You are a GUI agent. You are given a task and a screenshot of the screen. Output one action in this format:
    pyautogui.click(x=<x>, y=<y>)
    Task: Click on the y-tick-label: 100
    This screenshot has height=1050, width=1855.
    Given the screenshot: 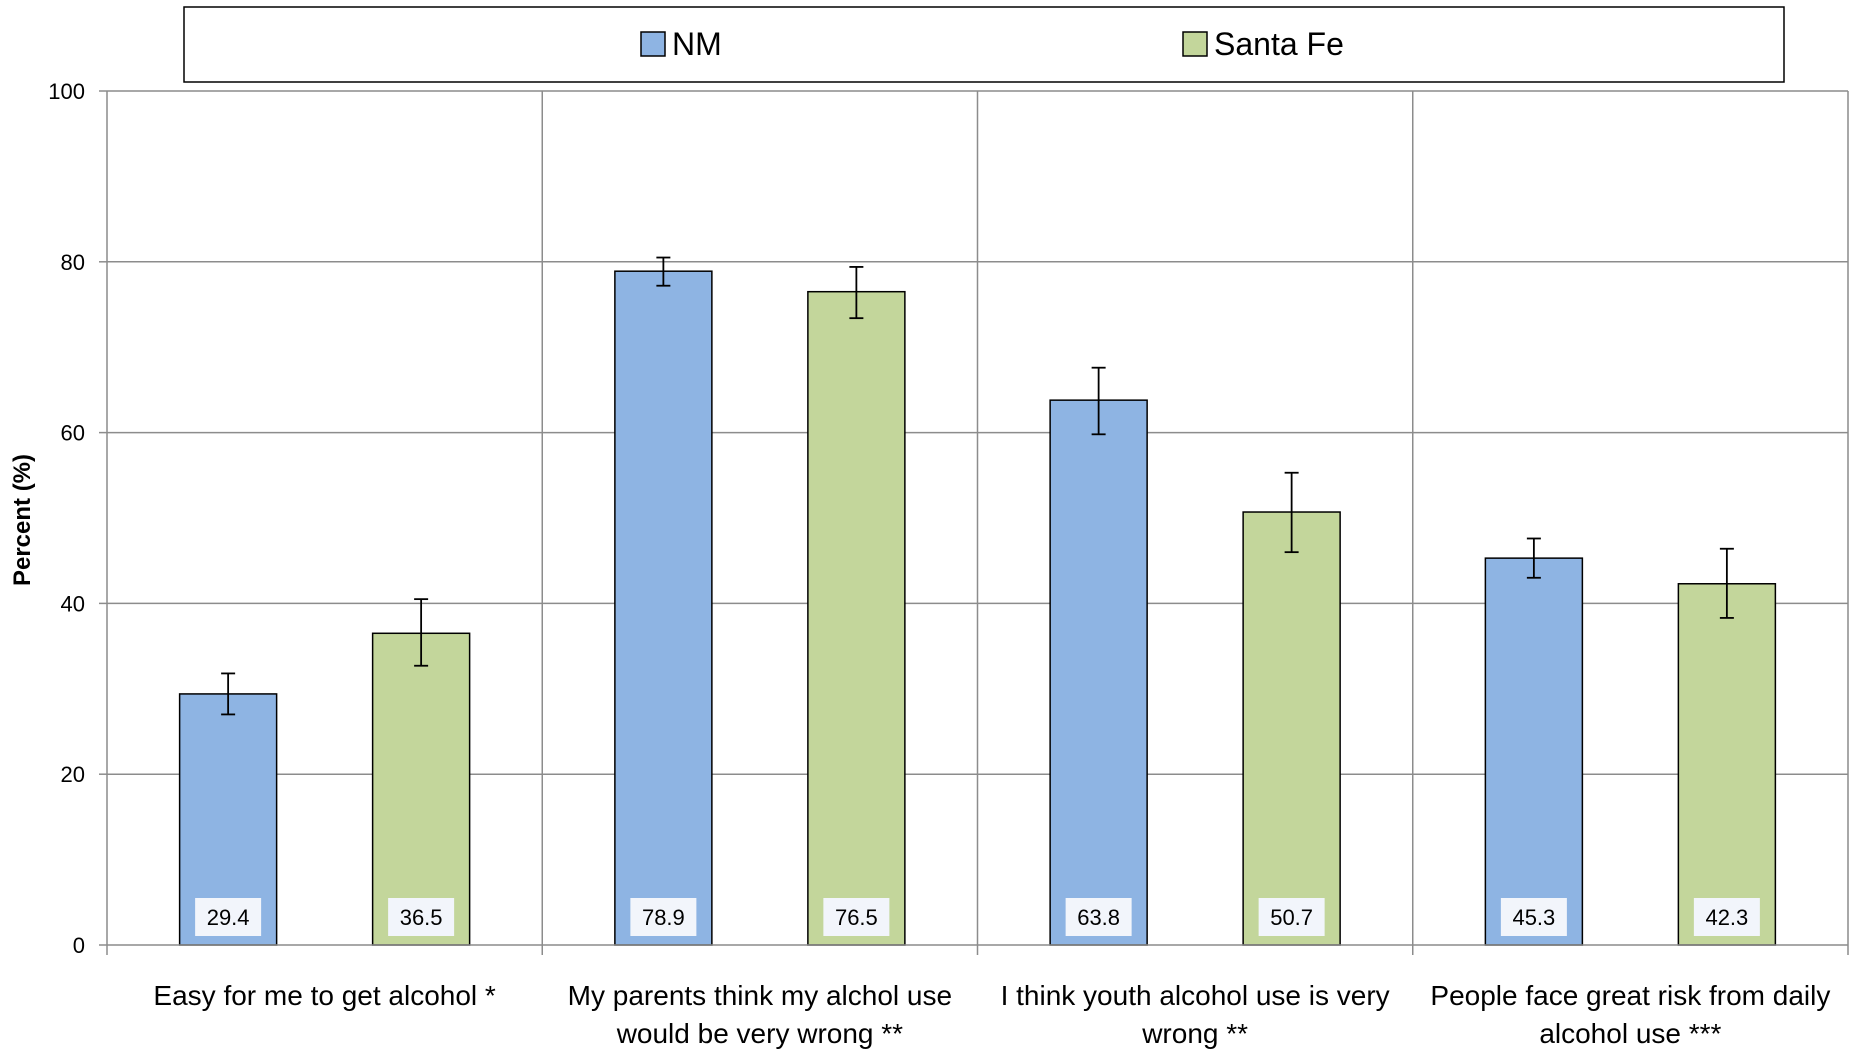 What is the action you would take?
    pyautogui.click(x=66, y=91)
    